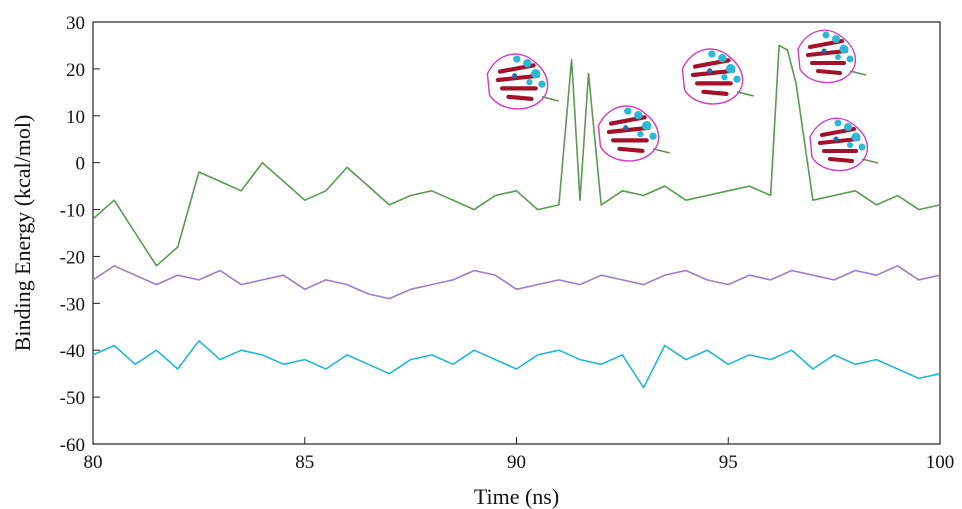  Describe the element at coordinates (72, 351) in the screenshot. I see `y-tick-label: -40` at that location.